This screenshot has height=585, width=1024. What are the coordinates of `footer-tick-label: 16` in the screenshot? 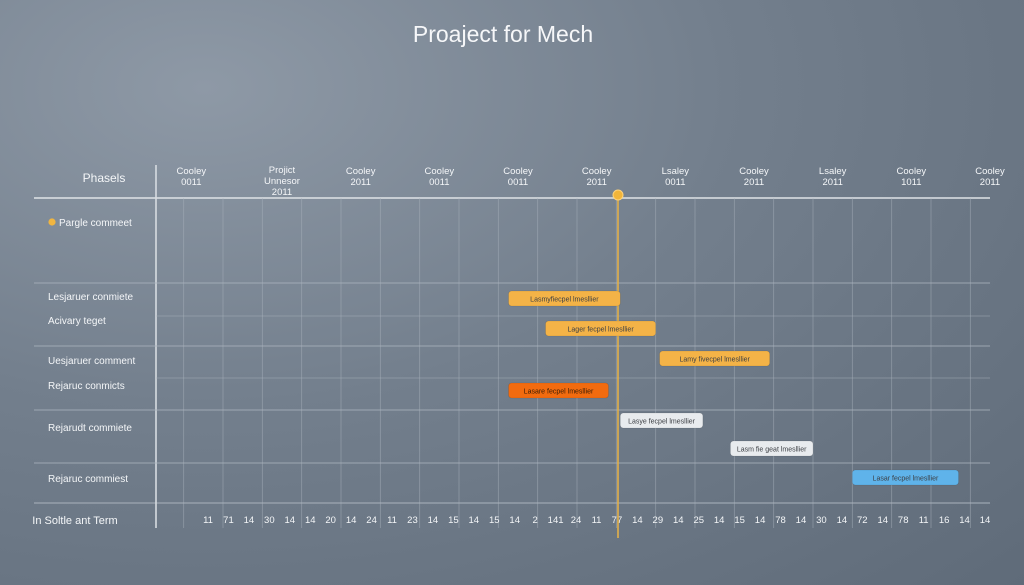 It's located at (944, 520).